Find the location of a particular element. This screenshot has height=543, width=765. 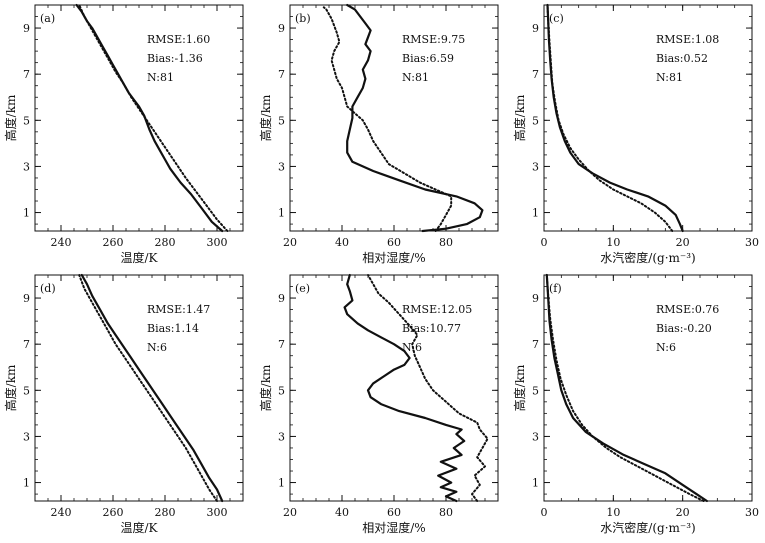

x-tick-label: 280 is located at coordinates (165, 242).